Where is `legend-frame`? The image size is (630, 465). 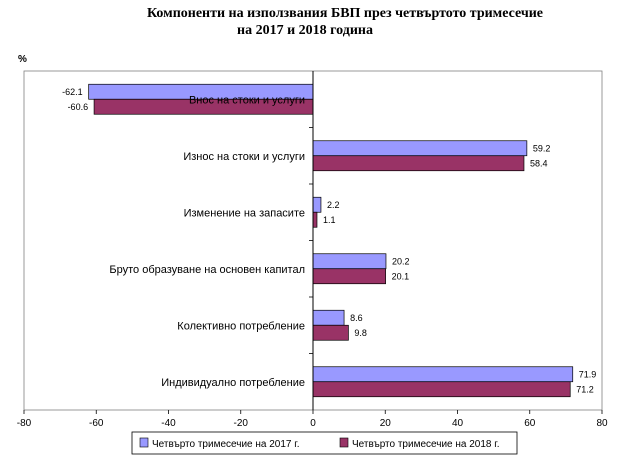 legend-frame is located at coordinates (324, 443).